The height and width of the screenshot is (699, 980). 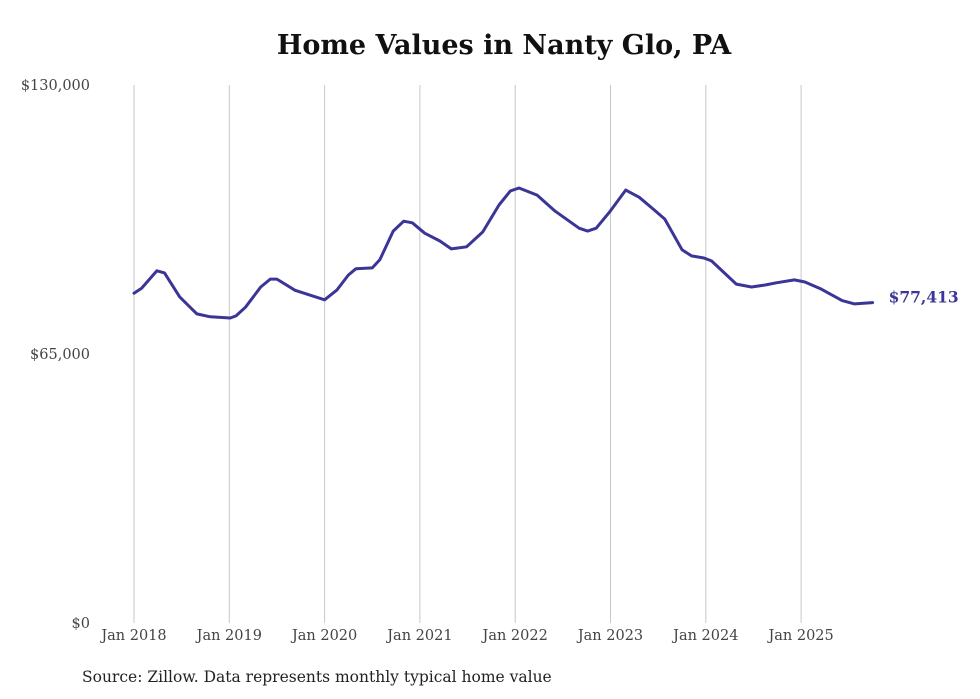 I want to click on chart-title: Home Values in Nanty Glo, PA, so click(x=504, y=45).